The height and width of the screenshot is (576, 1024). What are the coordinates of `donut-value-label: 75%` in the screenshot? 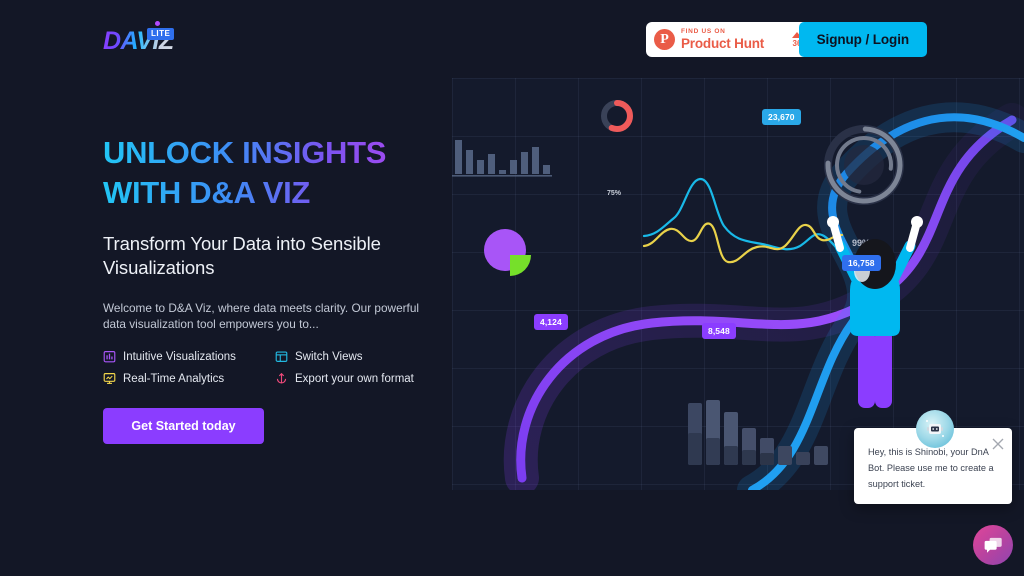 It's located at (614, 193).